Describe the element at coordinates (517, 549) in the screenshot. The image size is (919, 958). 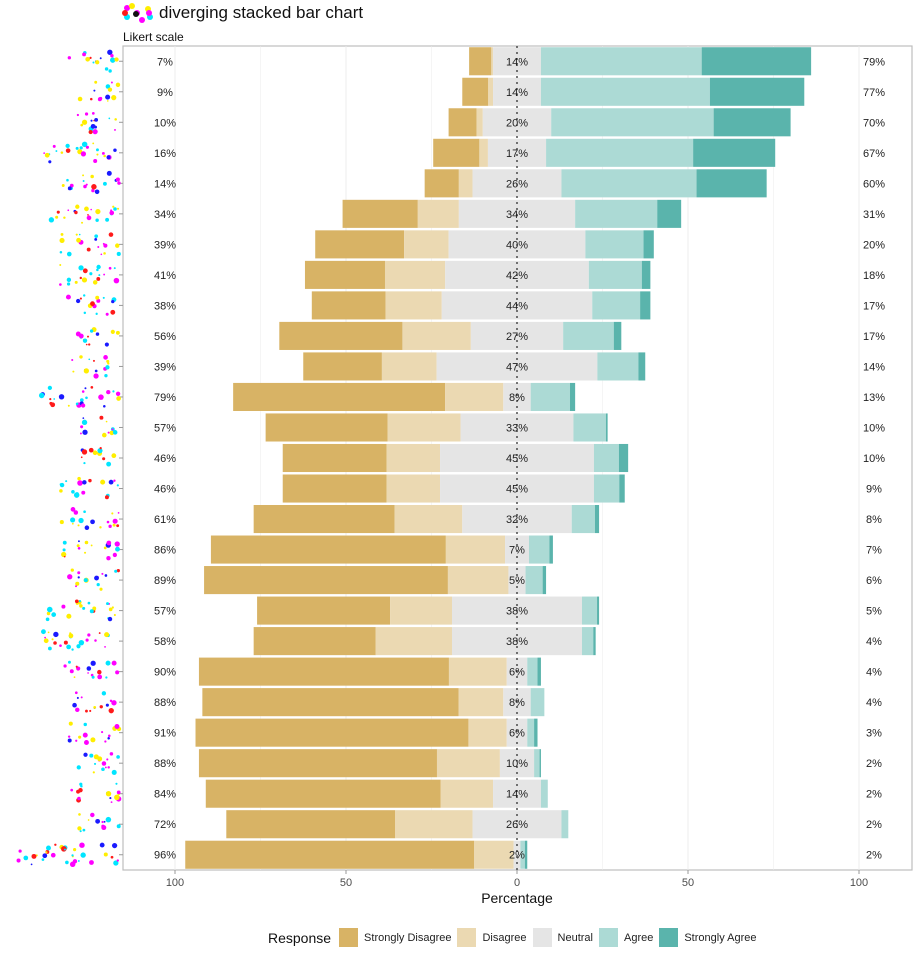
I see `bar-neutral` at that location.